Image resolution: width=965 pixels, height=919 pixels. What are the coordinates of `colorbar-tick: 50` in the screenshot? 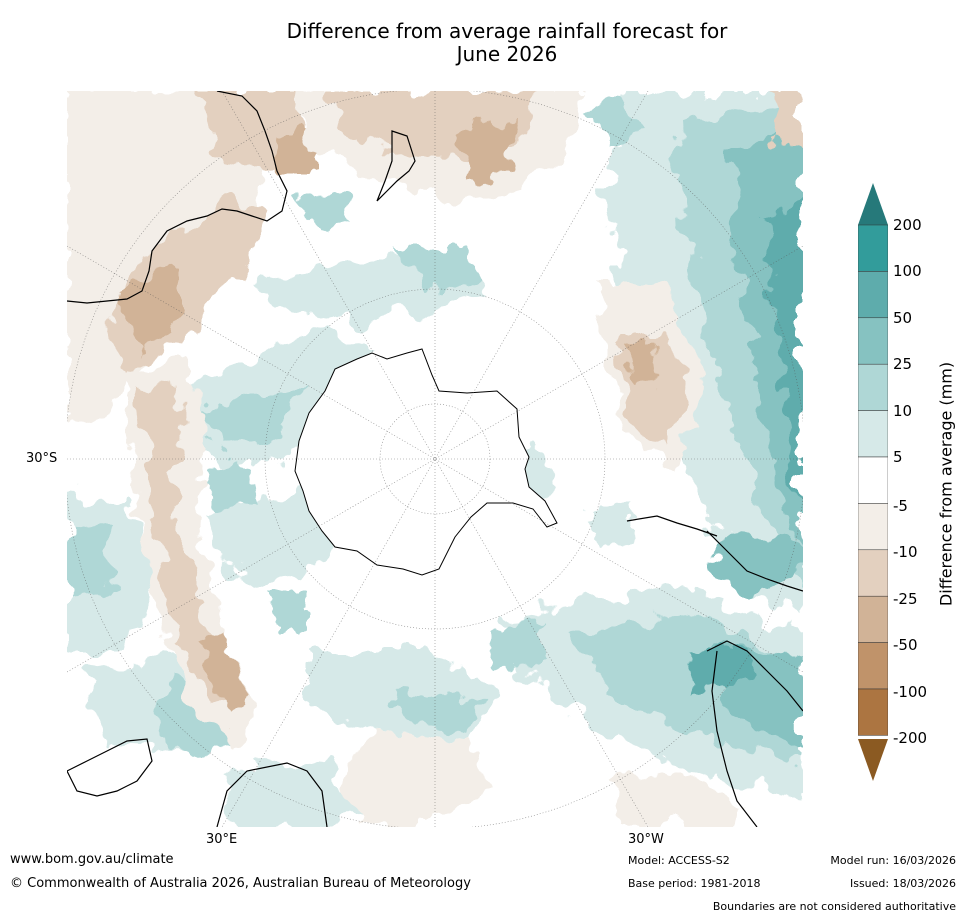 It's located at (903, 318).